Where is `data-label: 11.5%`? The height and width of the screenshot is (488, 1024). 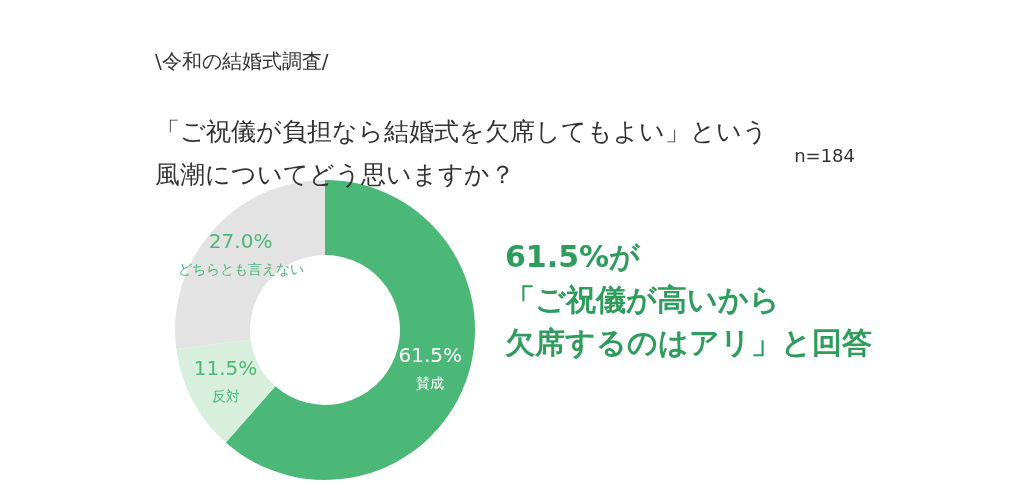 data-label: 11.5% is located at coordinates (225, 367).